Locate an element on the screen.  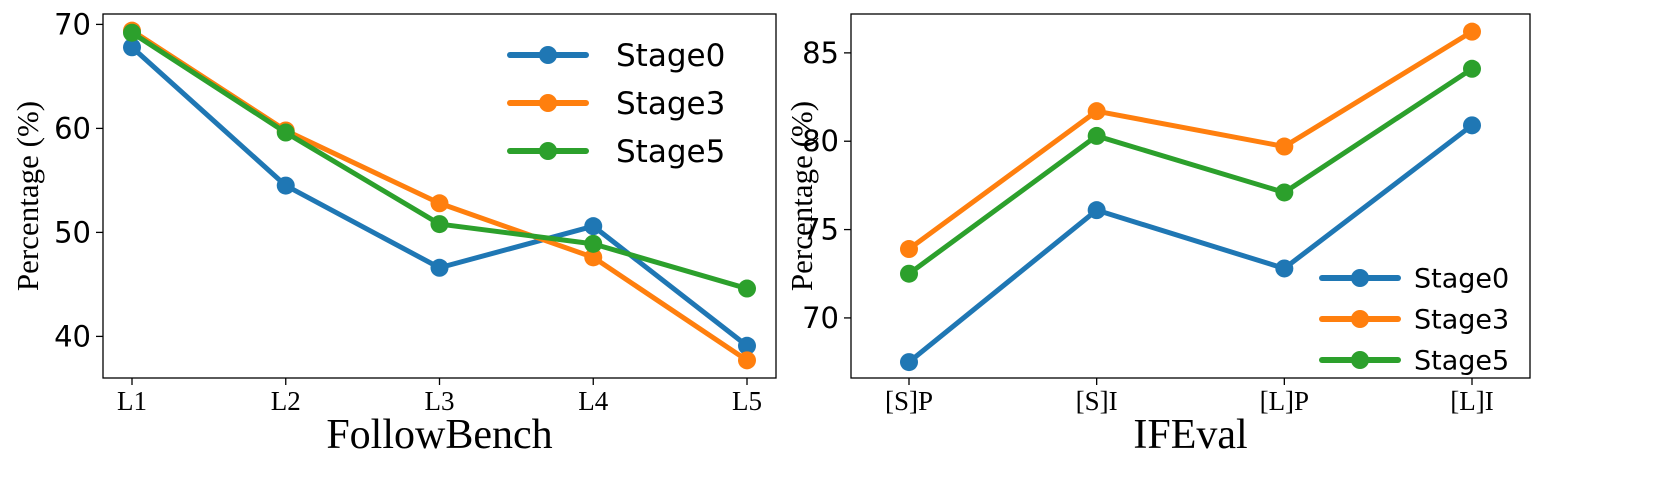
y-tick-label: 40 is located at coordinates (72, 336).